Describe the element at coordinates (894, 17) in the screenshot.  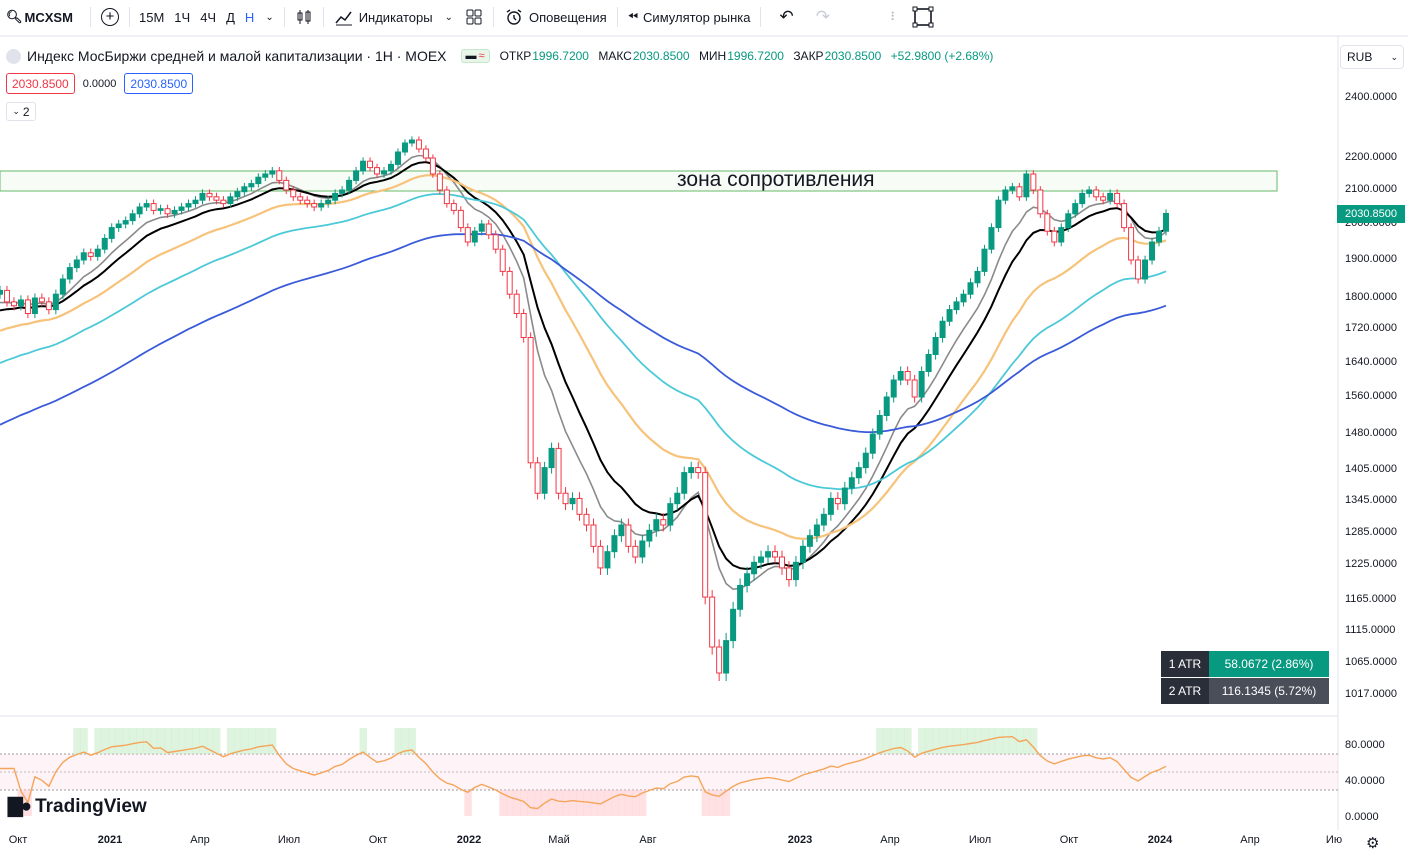
I see `drag-handle: ⠇` at that location.